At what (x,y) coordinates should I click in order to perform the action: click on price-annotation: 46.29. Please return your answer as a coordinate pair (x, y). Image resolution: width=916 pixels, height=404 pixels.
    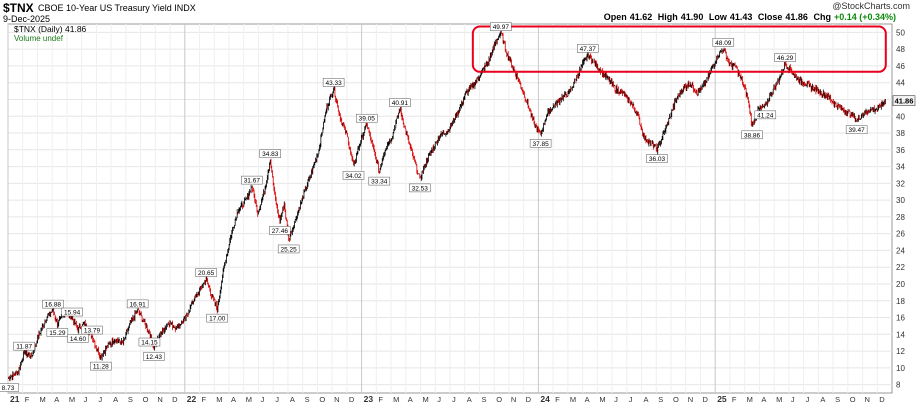
    Looking at the image, I should click on (785, 58).